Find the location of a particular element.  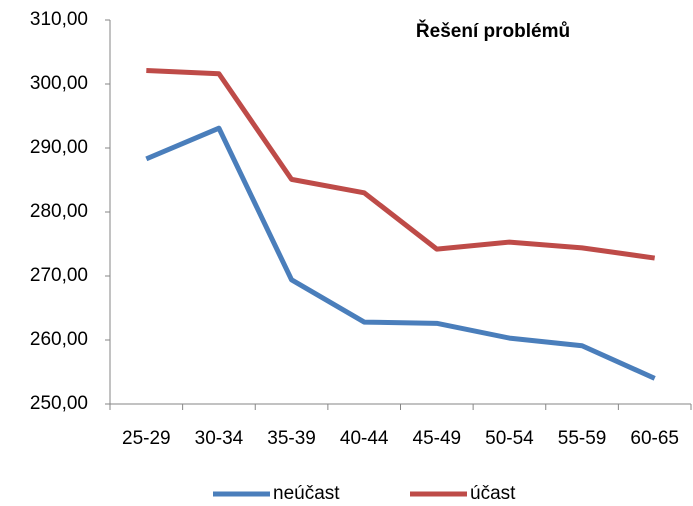

x-tick-label: 55-59 is located at coordinates (582, 438).